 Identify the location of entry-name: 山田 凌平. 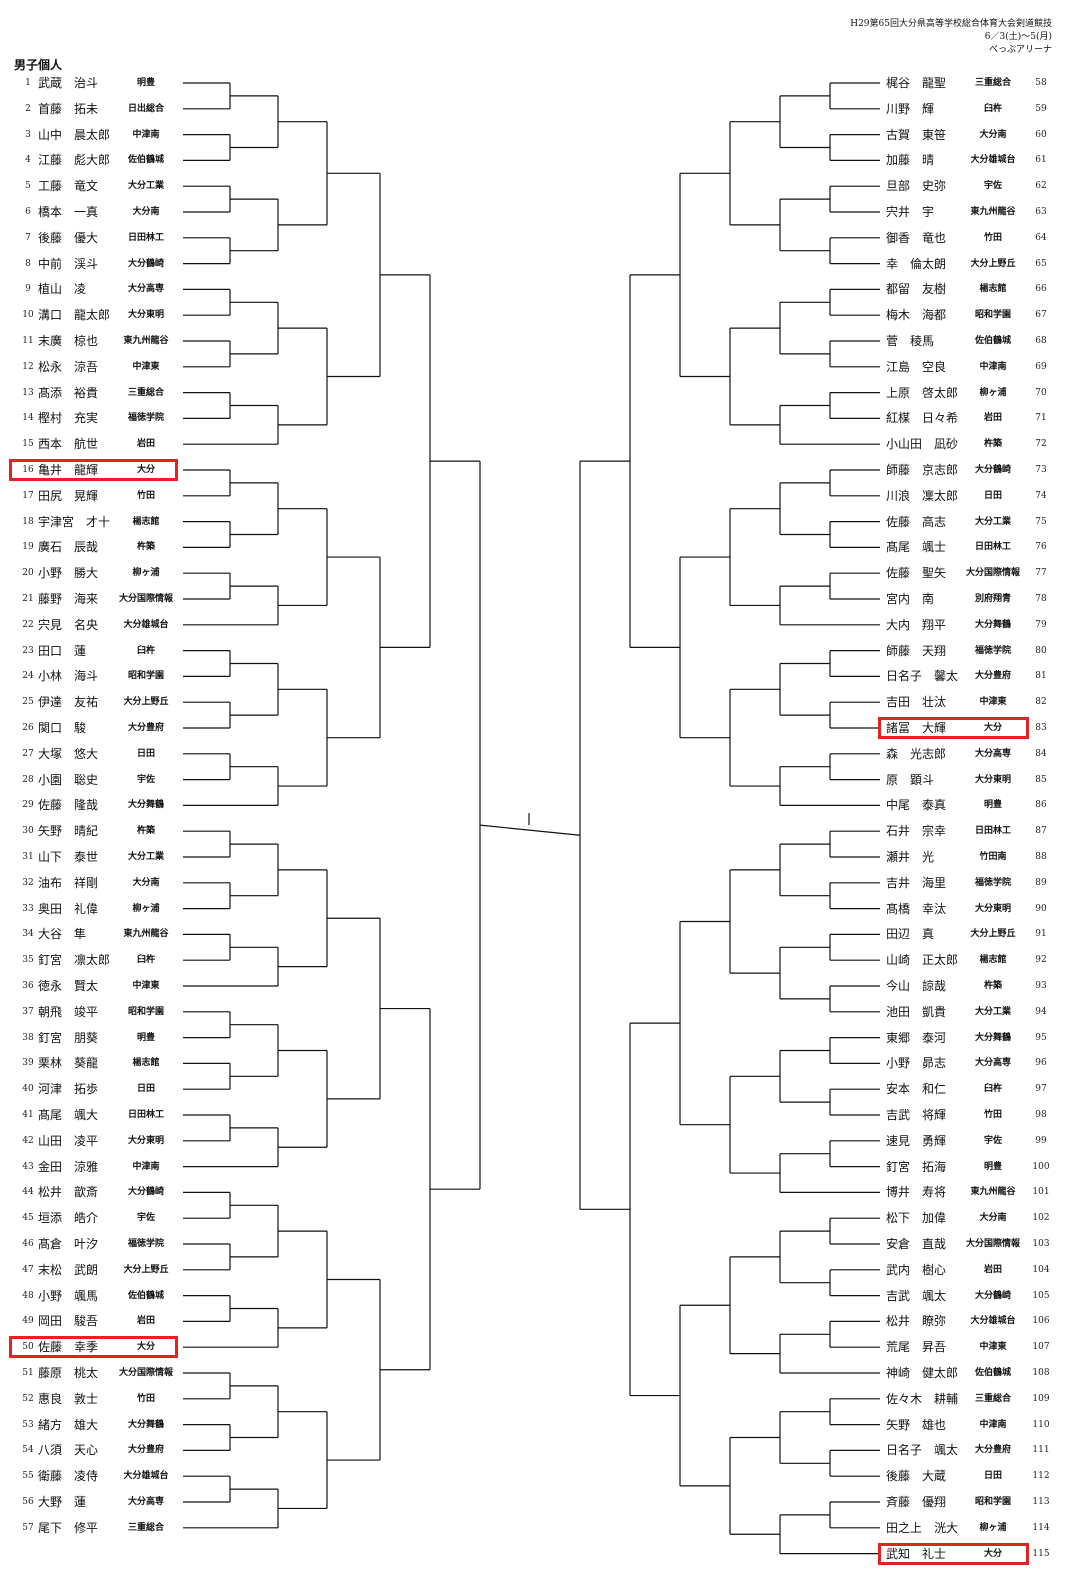
(68, 1140).